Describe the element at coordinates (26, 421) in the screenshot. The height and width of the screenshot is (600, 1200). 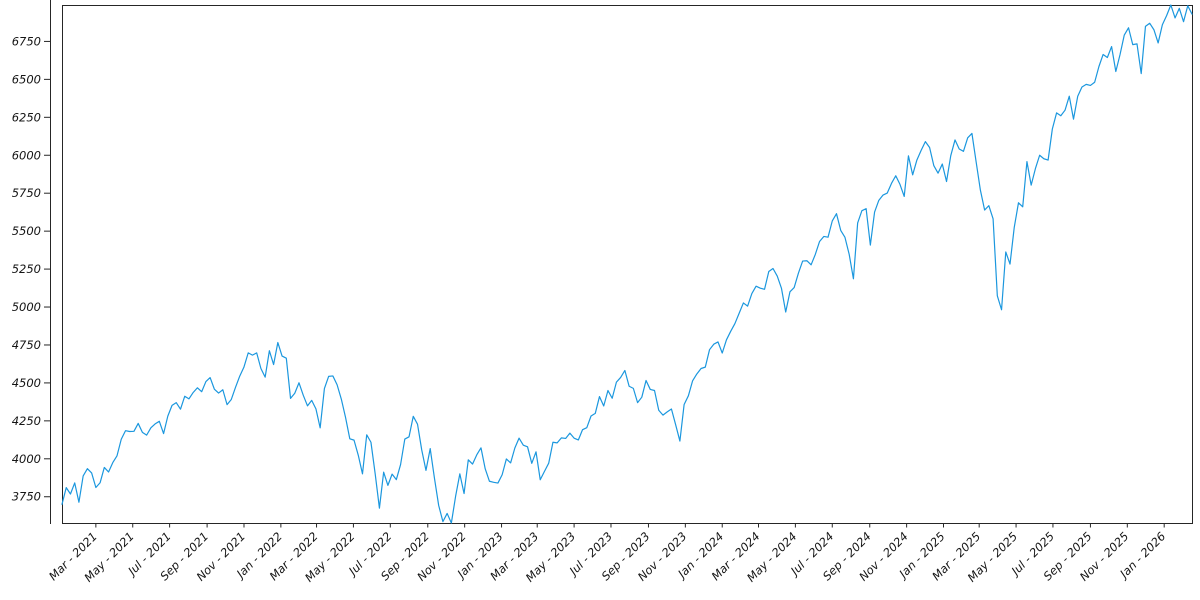
I see `y-axis-tick-label: 4250` at that location.